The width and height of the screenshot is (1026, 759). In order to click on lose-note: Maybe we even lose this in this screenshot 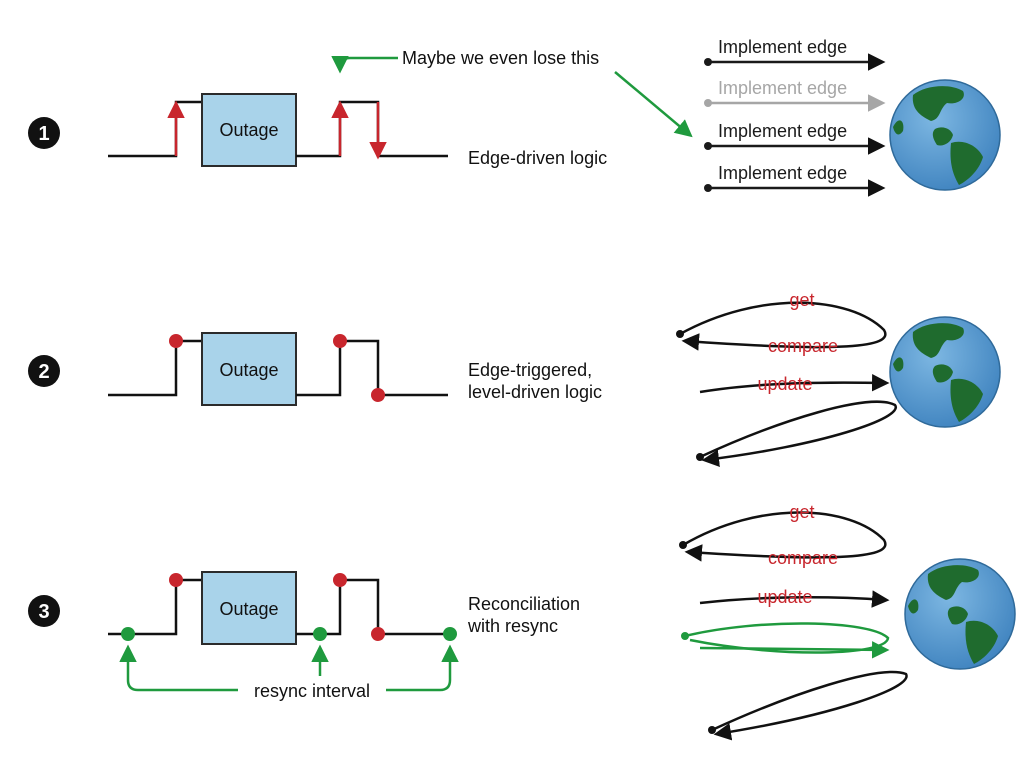, I will do `click(500, 58)`.